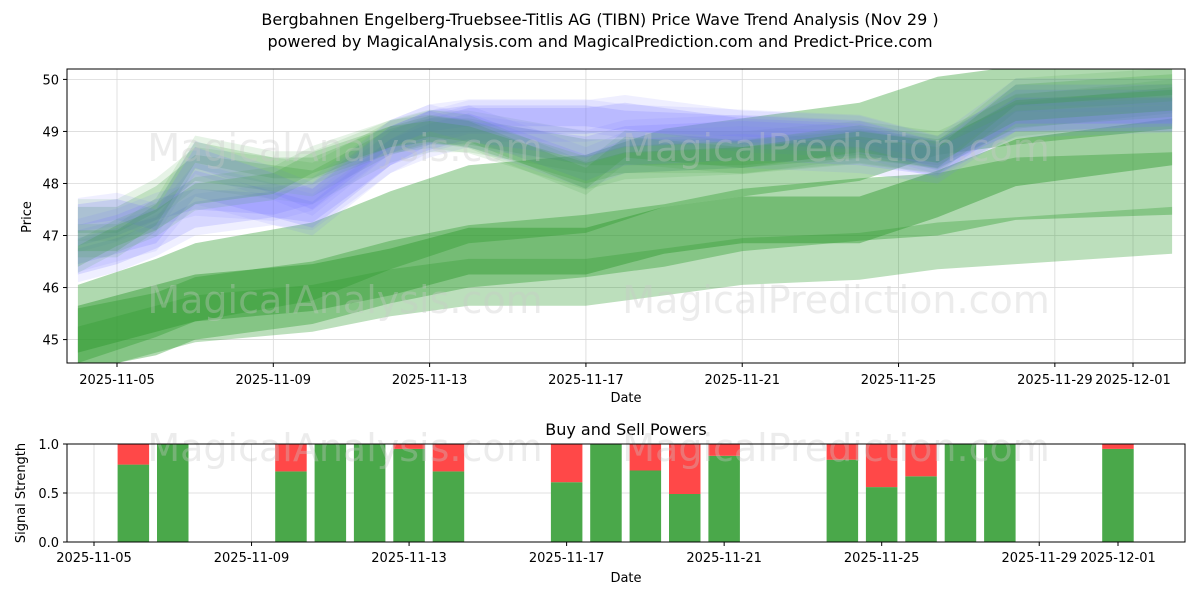 This screenshot has width=1200, height=600. I want to click on price-x-tick-label: 2025-11-13, so click(430, 380).